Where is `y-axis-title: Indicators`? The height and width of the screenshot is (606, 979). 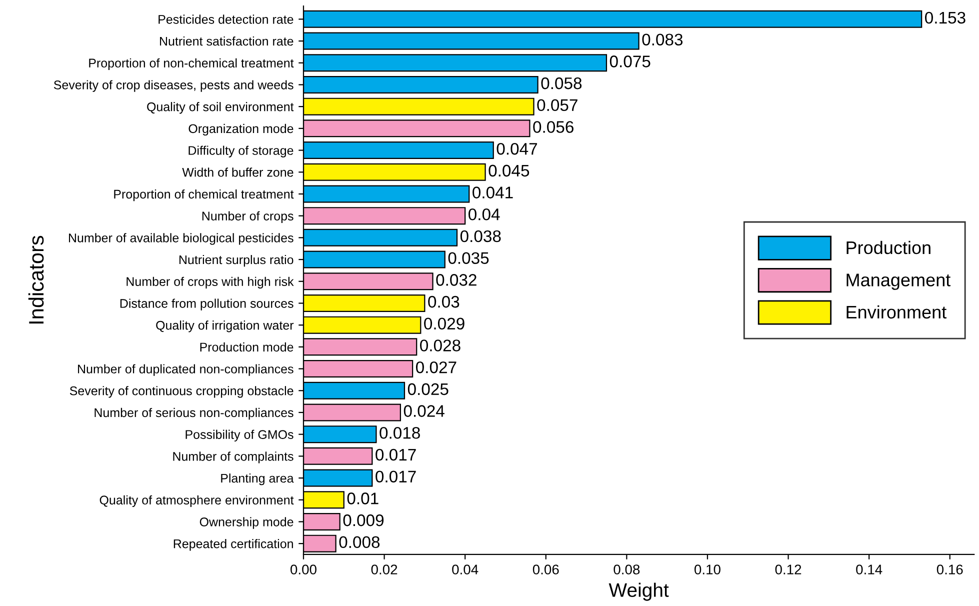 y-axis-title: Indicators is located at coordinates (36, 280).